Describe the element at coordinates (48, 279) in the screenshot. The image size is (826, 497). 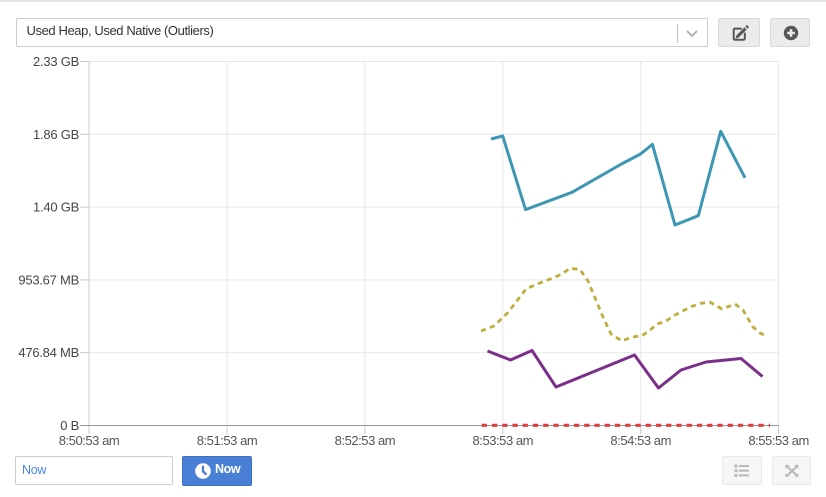
I see `svg-text: 953.67 MB` at that location.